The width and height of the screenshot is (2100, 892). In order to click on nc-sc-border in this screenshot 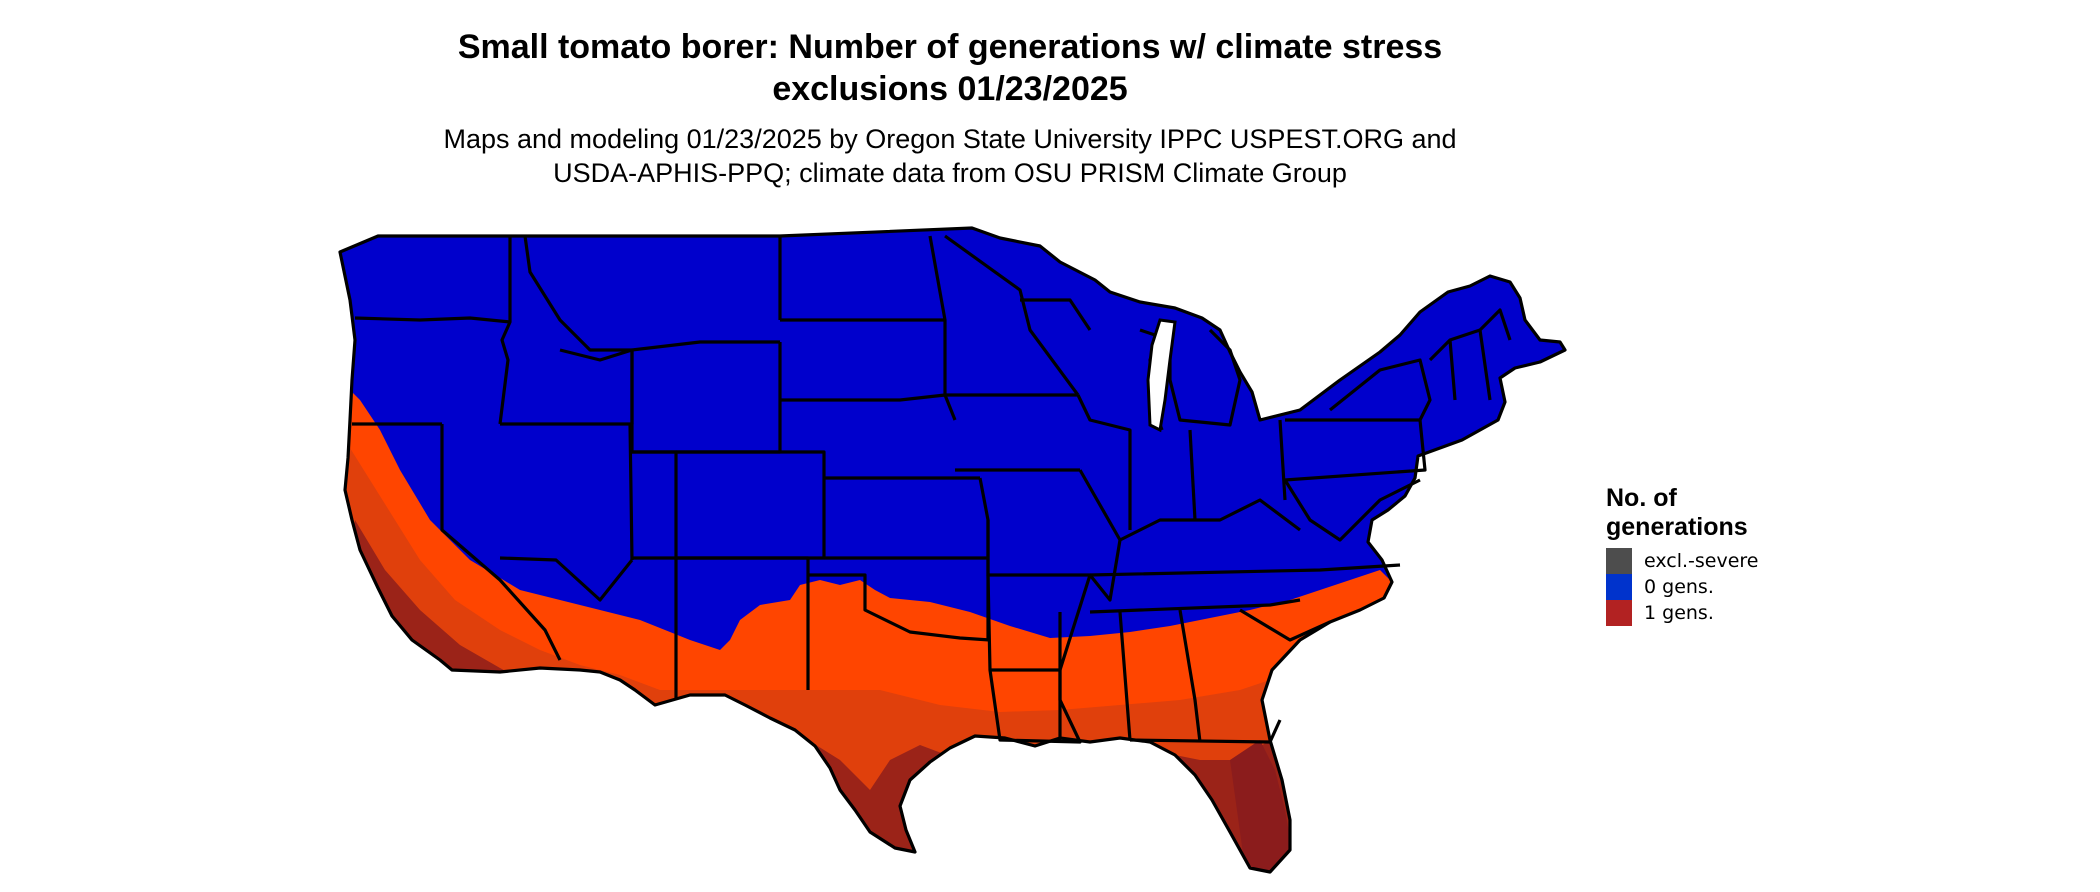, I will do `click(1285, 625)`.